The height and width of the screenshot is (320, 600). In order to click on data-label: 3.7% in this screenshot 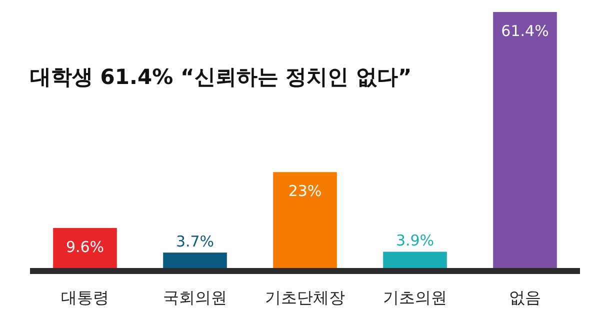, I will do `click(195, 241)`.